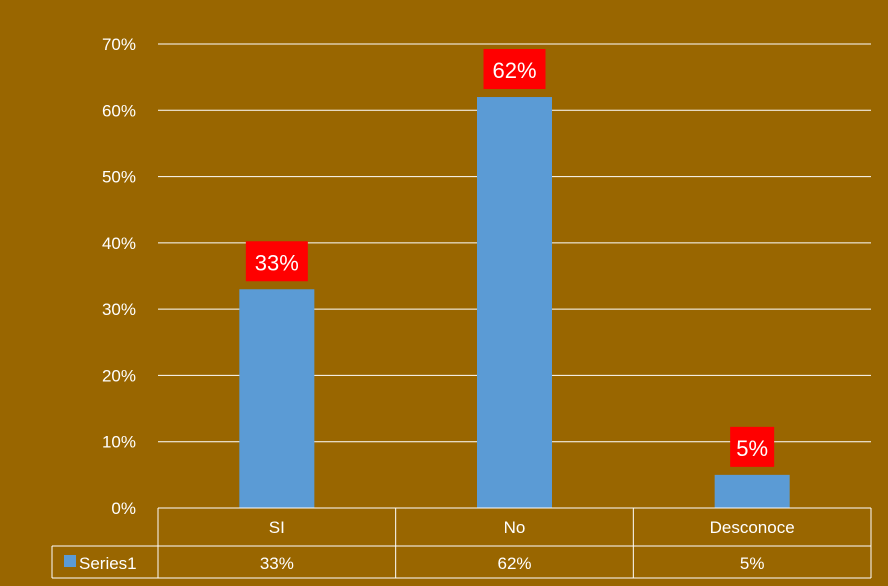 This screenshot has width=888, height=586. I want to click on data-label: 33%, so click(277, 262).